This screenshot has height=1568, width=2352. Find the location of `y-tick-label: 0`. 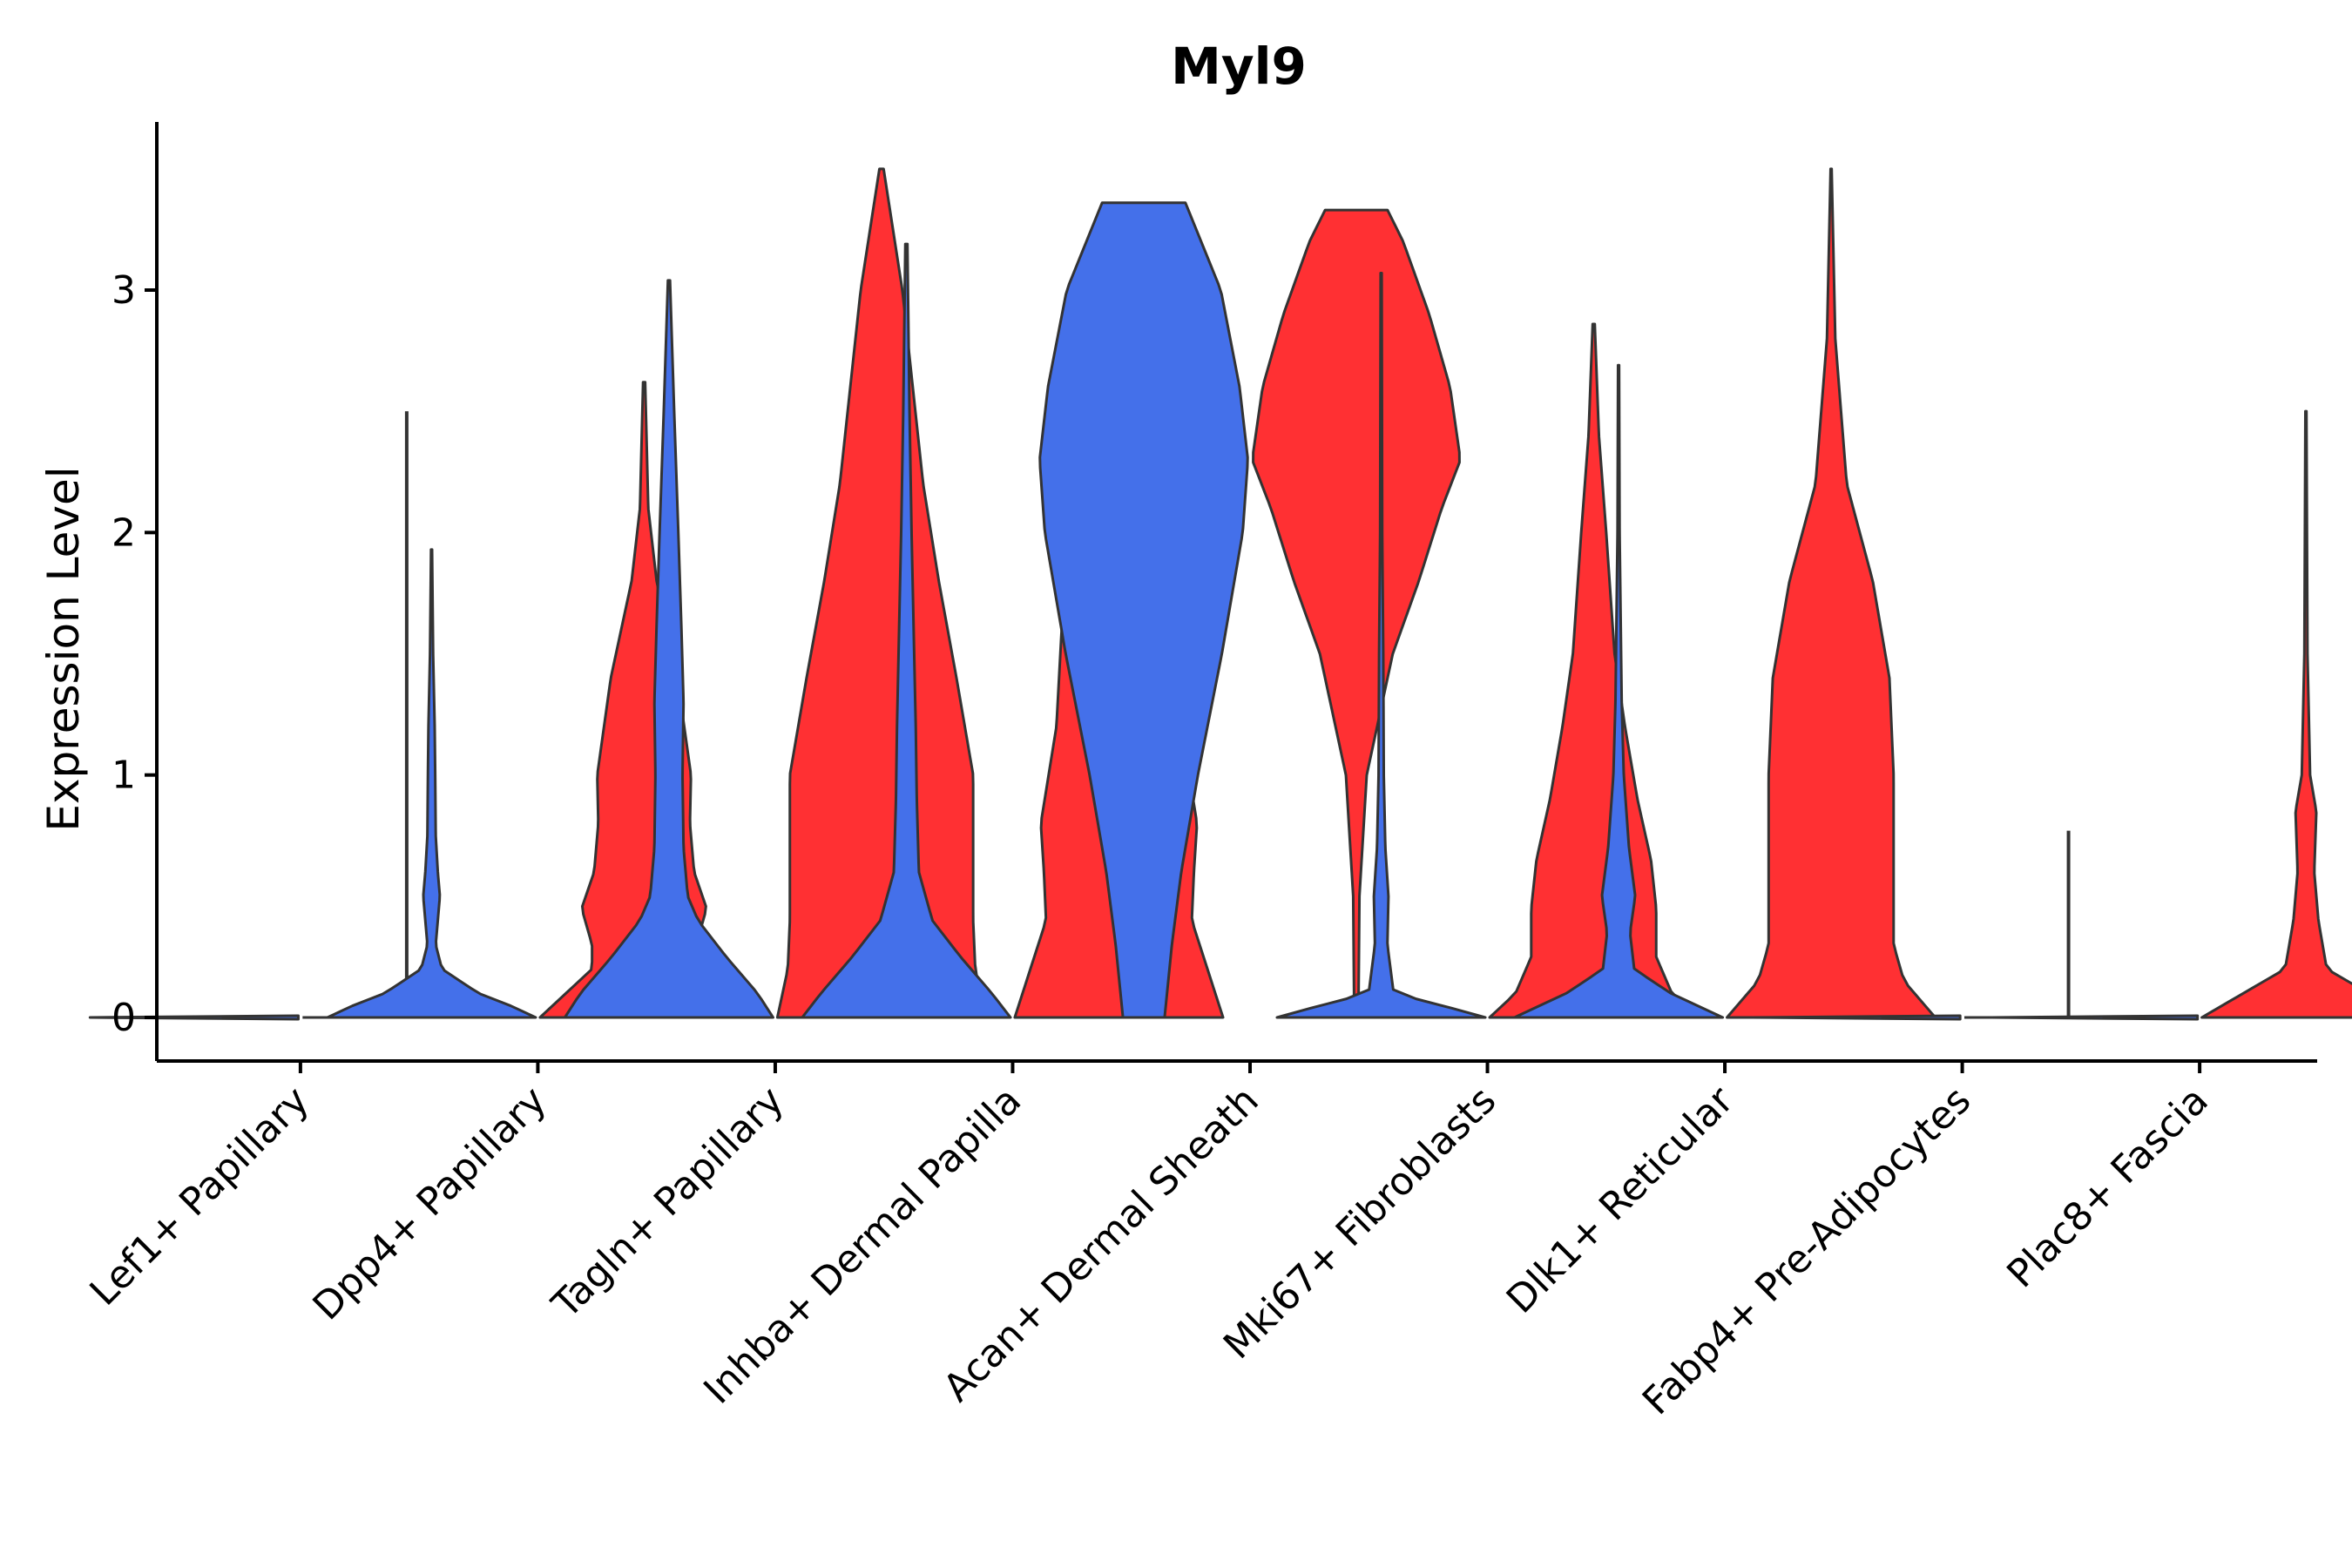

y-tick-label: 0 is located at coordinates (124, 1018).